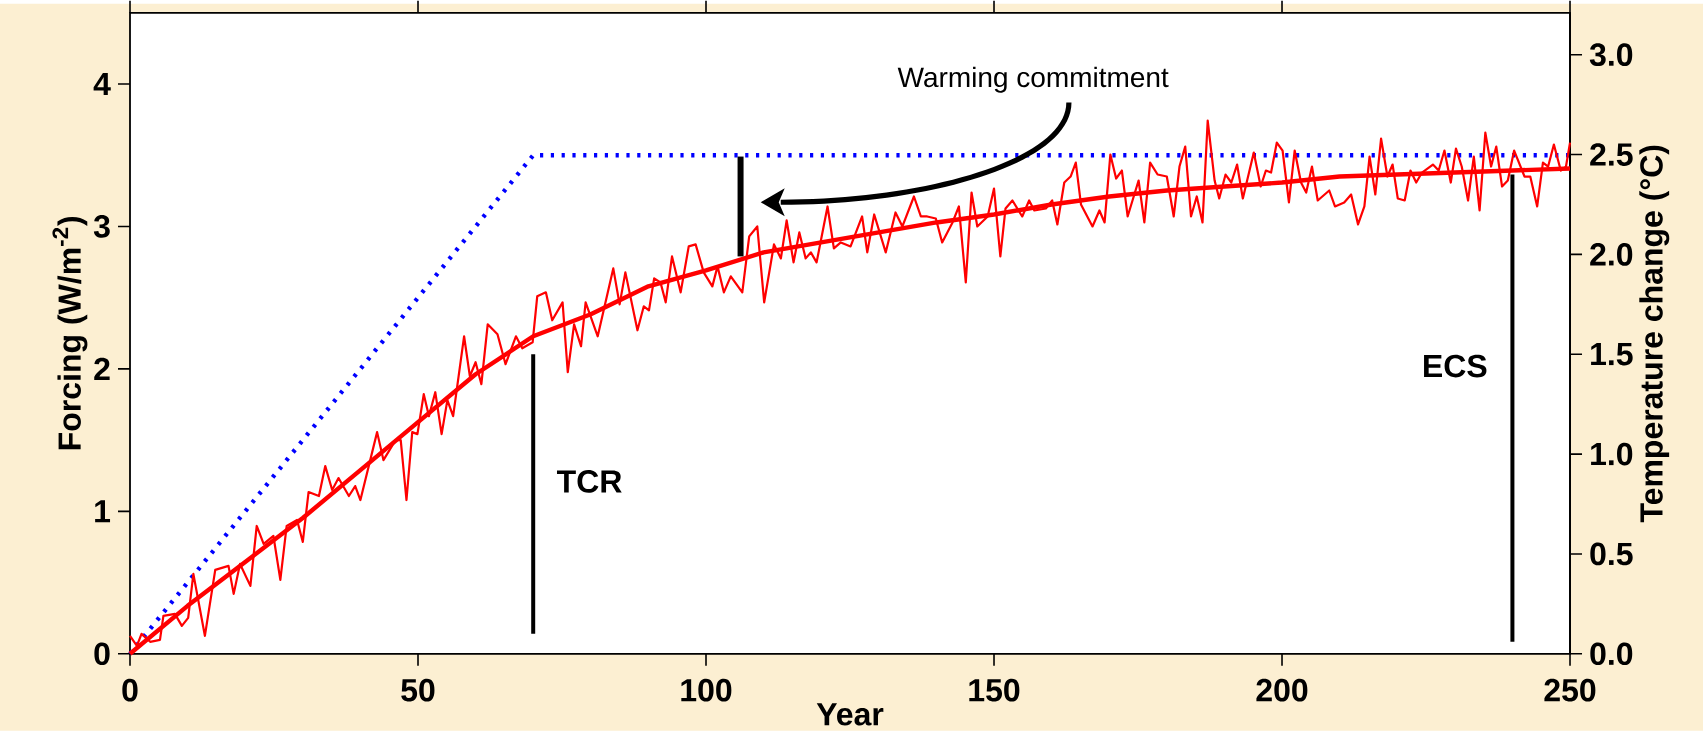 Image resolution: width=1703 pixels, height=732 pixels. Describe the element at coordinates (1455, 366) in the screenshot. I see `annotation: ECS` at that location.